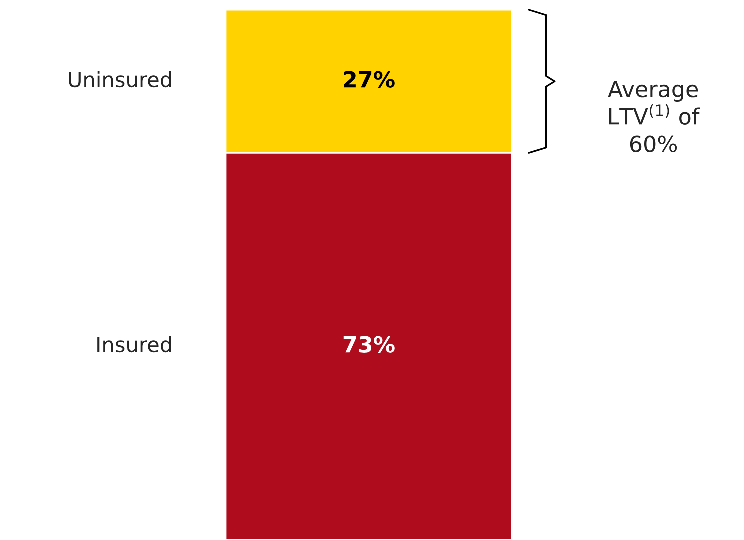 The height and width of the screenshot is (540, 744). Describe the element at coordinates (369, 344) in the screenshot. I see `data-label: 73%` at that location.